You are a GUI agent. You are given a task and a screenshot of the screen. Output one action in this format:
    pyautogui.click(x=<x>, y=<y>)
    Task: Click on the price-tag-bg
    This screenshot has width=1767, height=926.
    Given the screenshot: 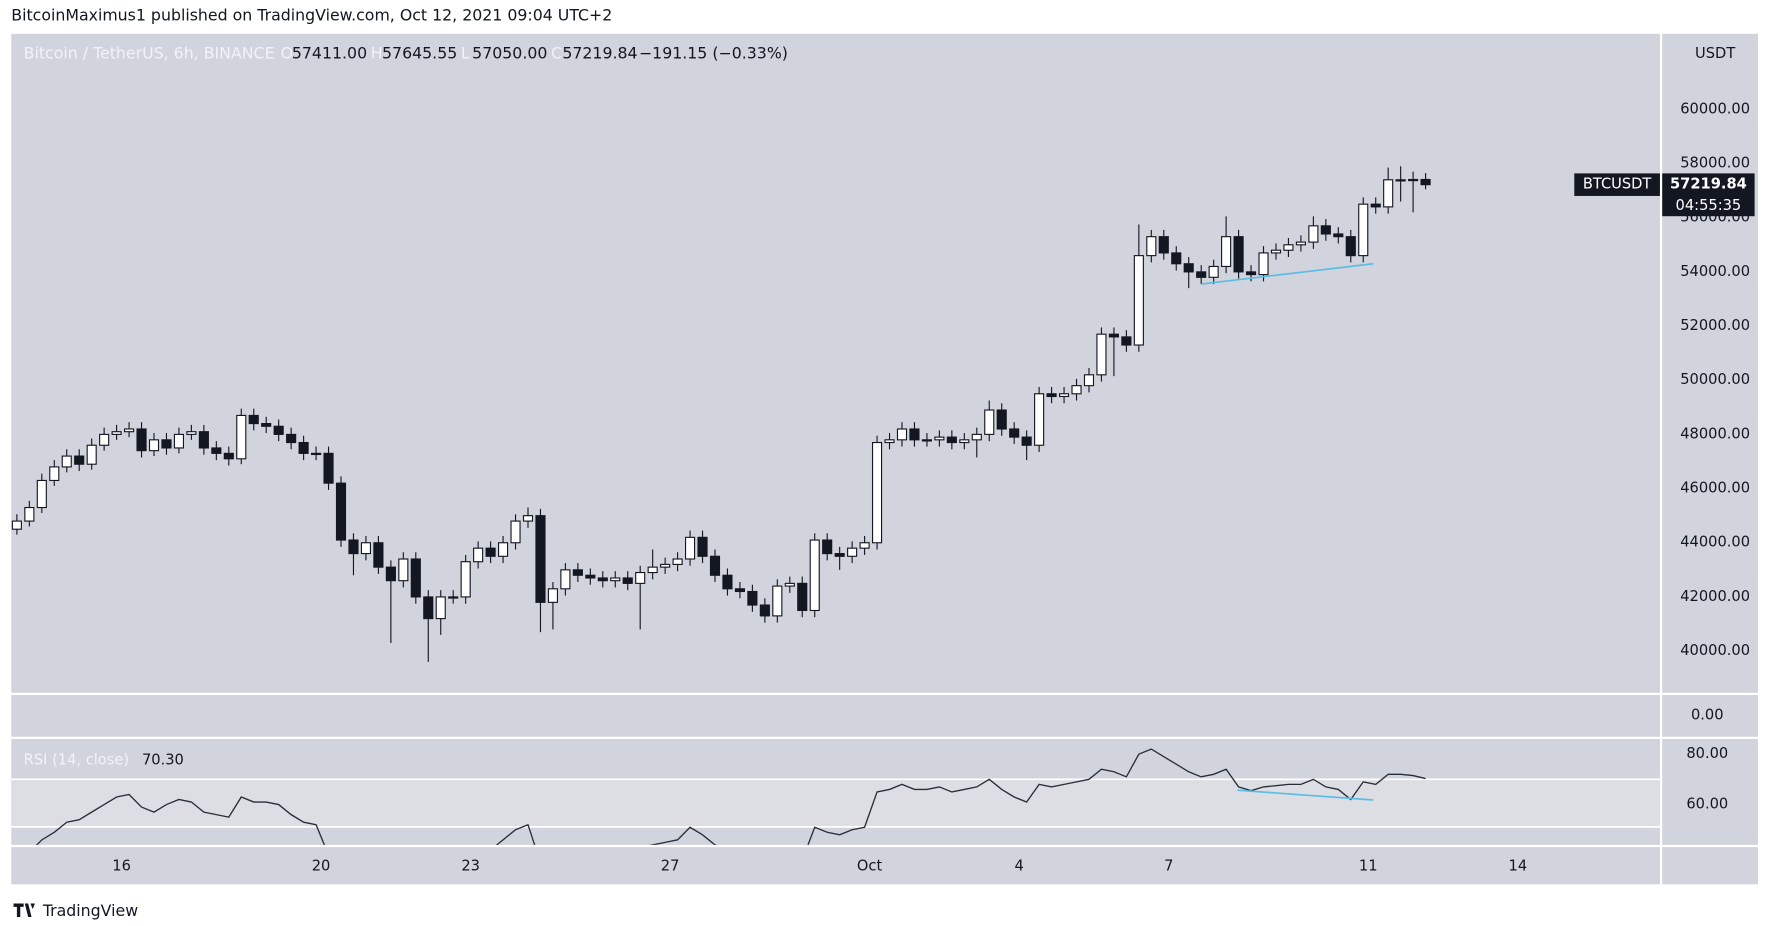 What is the action you would take?
    pyautogui.click(x=1708, y=195)
    